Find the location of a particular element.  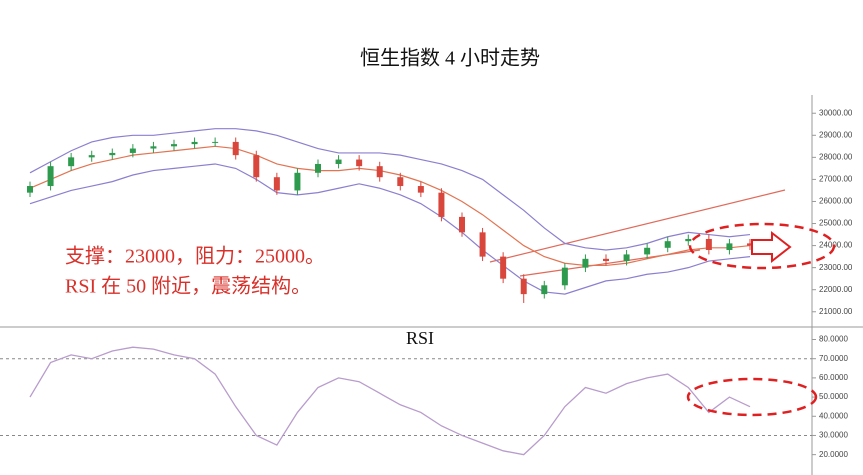

y-tick-label: 40.0000 is located at coordinates (833, 415).